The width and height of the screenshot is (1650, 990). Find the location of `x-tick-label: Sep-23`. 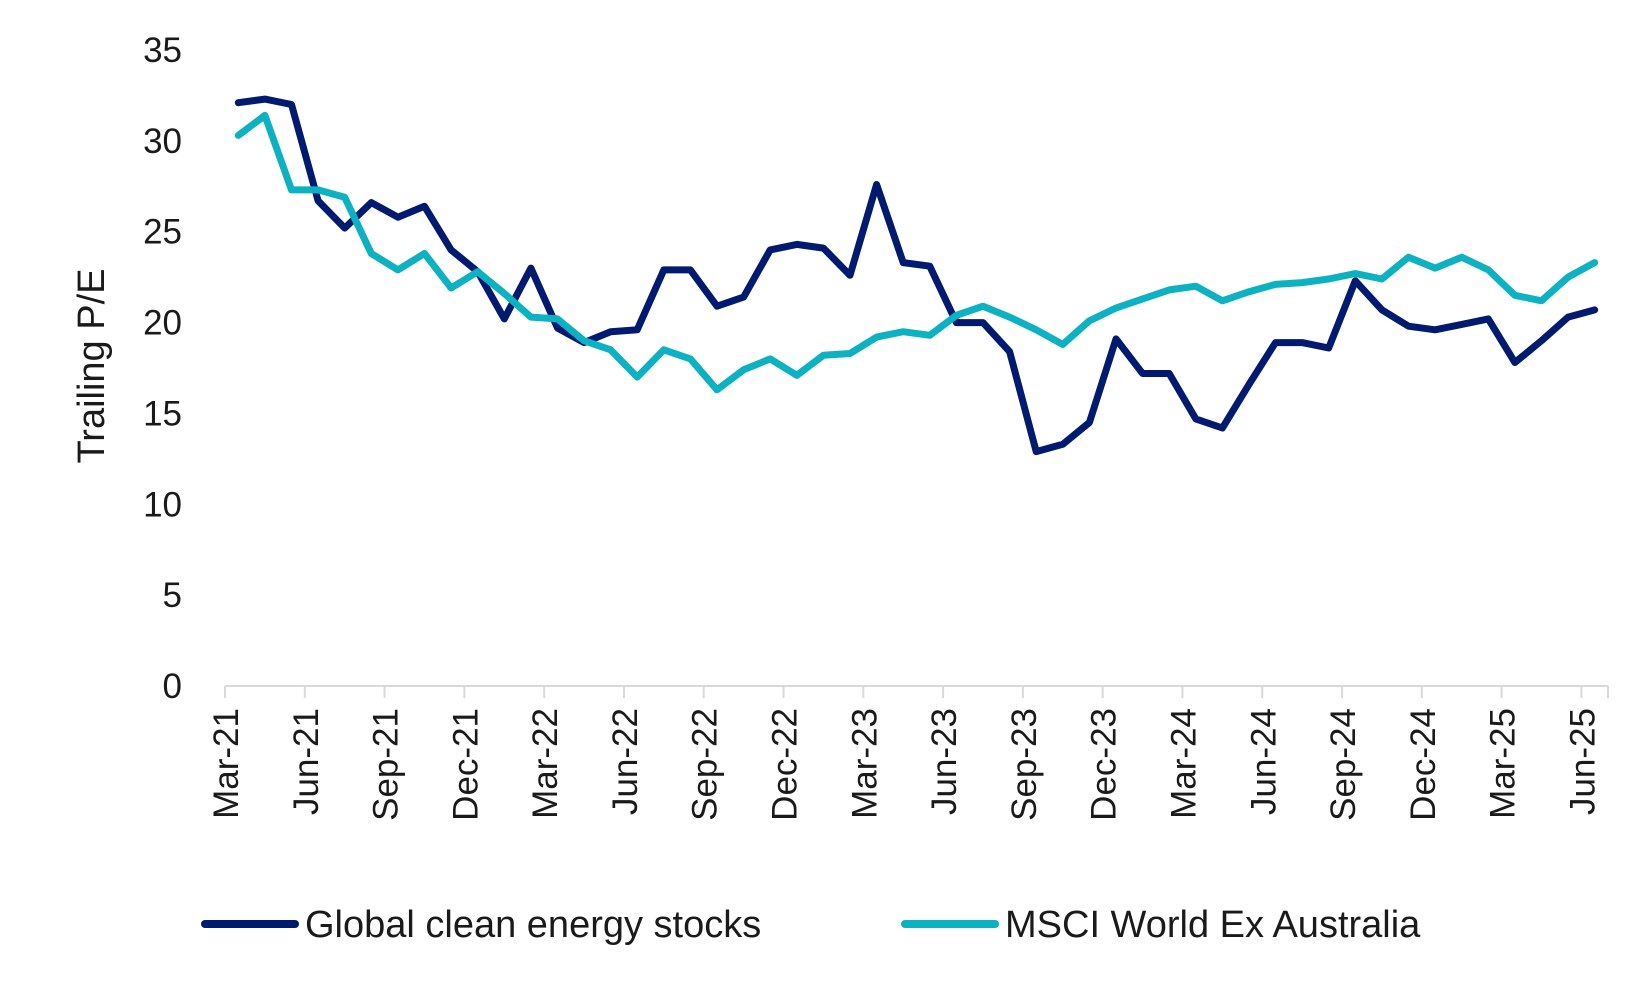

x-tick-label: Sep-23 is located at coordinates (1024, 764).